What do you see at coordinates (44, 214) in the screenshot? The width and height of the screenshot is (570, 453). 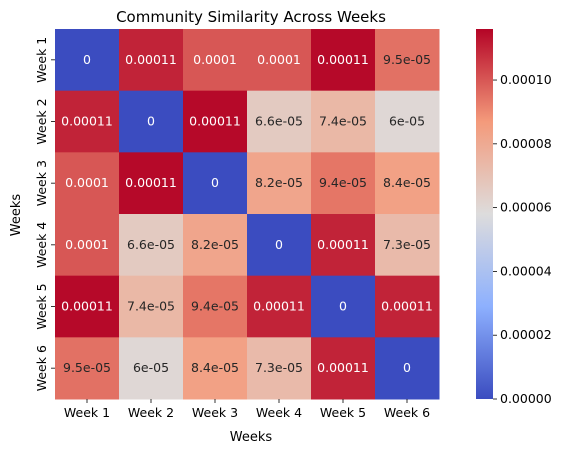 I see `y-axis-ticks: Week 1 Week 2 Week 3 Week 4 Week 5 Week 6` at bounding box center [44, 214].